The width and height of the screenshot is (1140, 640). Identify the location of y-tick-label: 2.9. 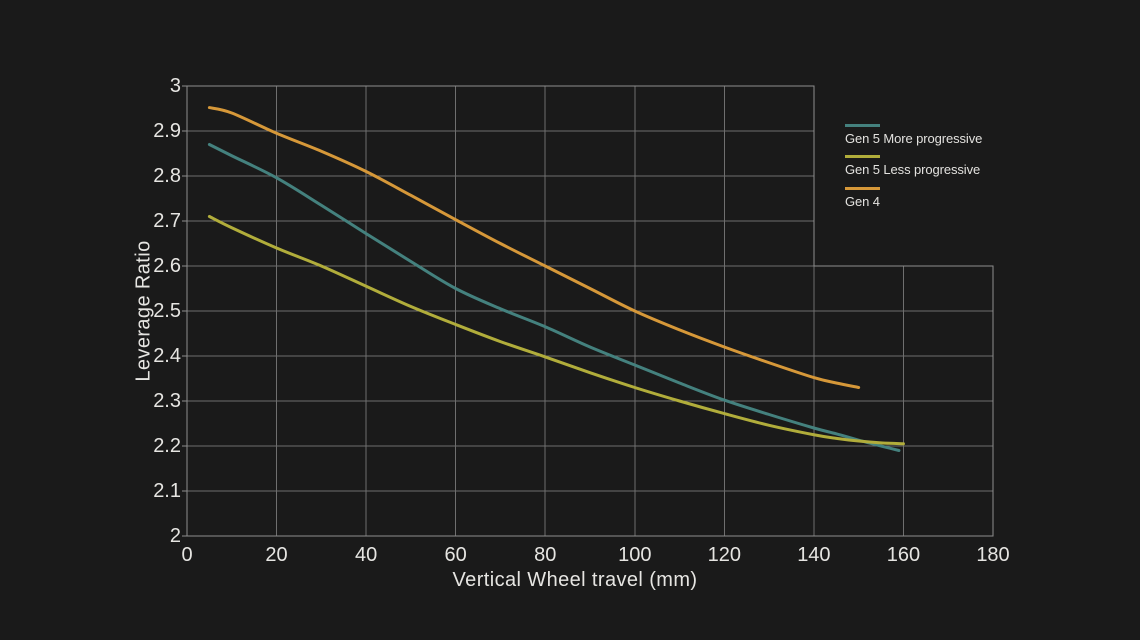
(167, 131).